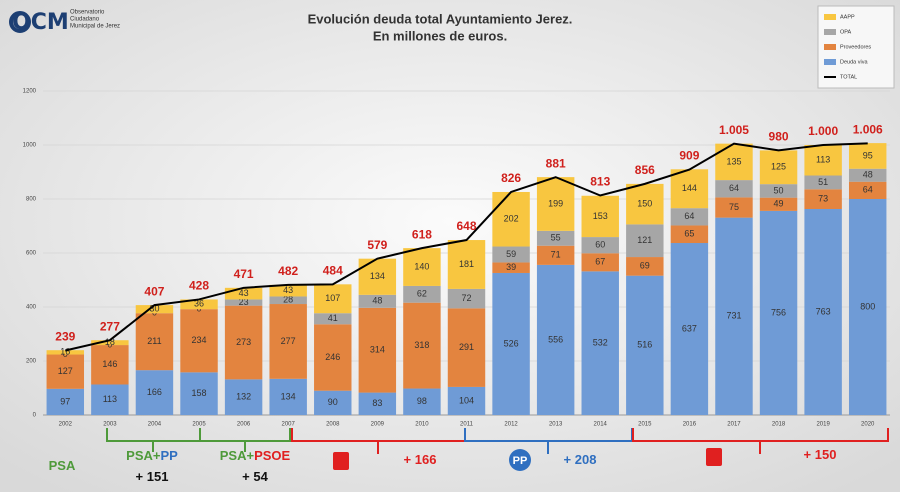 This screenshot has width=900, height=492. I want to click on data-label: 95, so click(868, 155).